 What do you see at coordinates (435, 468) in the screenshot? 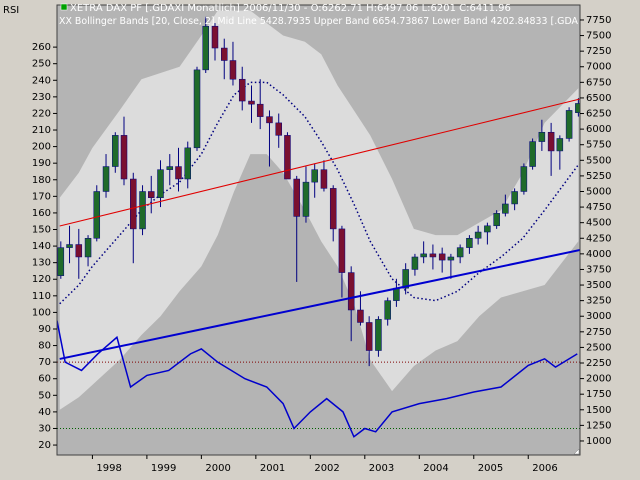
I see `x-tick-label: 2004` at bounding box center [435, 468].